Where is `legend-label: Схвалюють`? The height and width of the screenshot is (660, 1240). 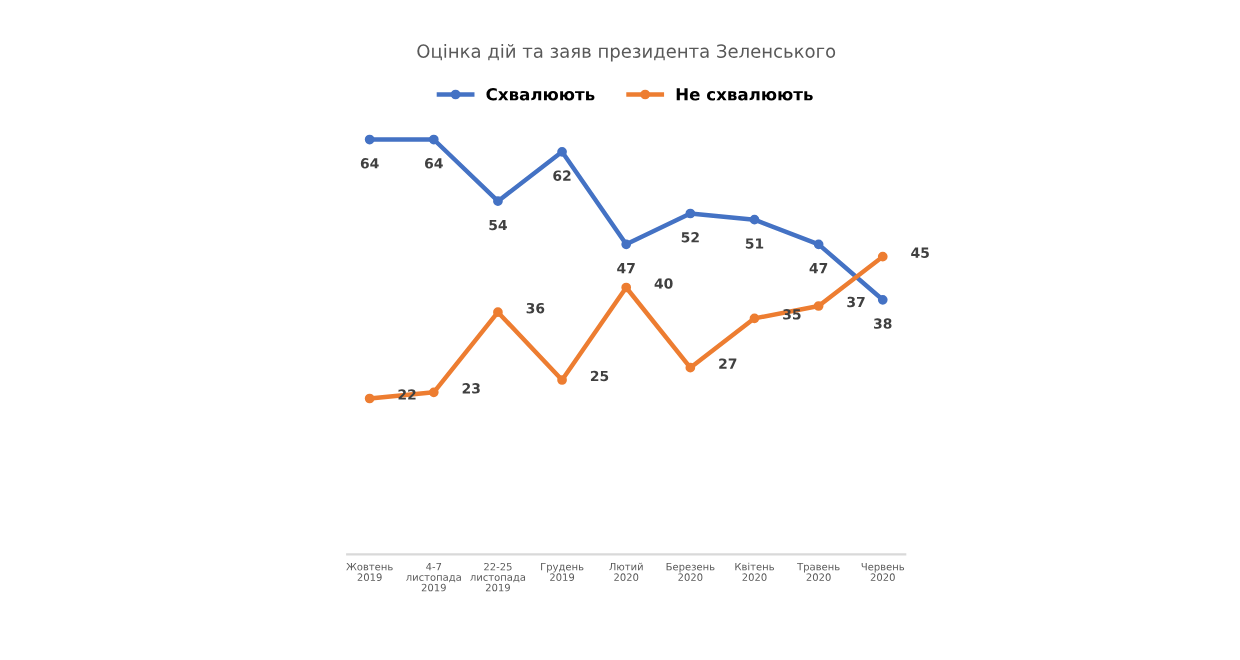 legend-label: Схвалюють is located at coordinates (540, 94).